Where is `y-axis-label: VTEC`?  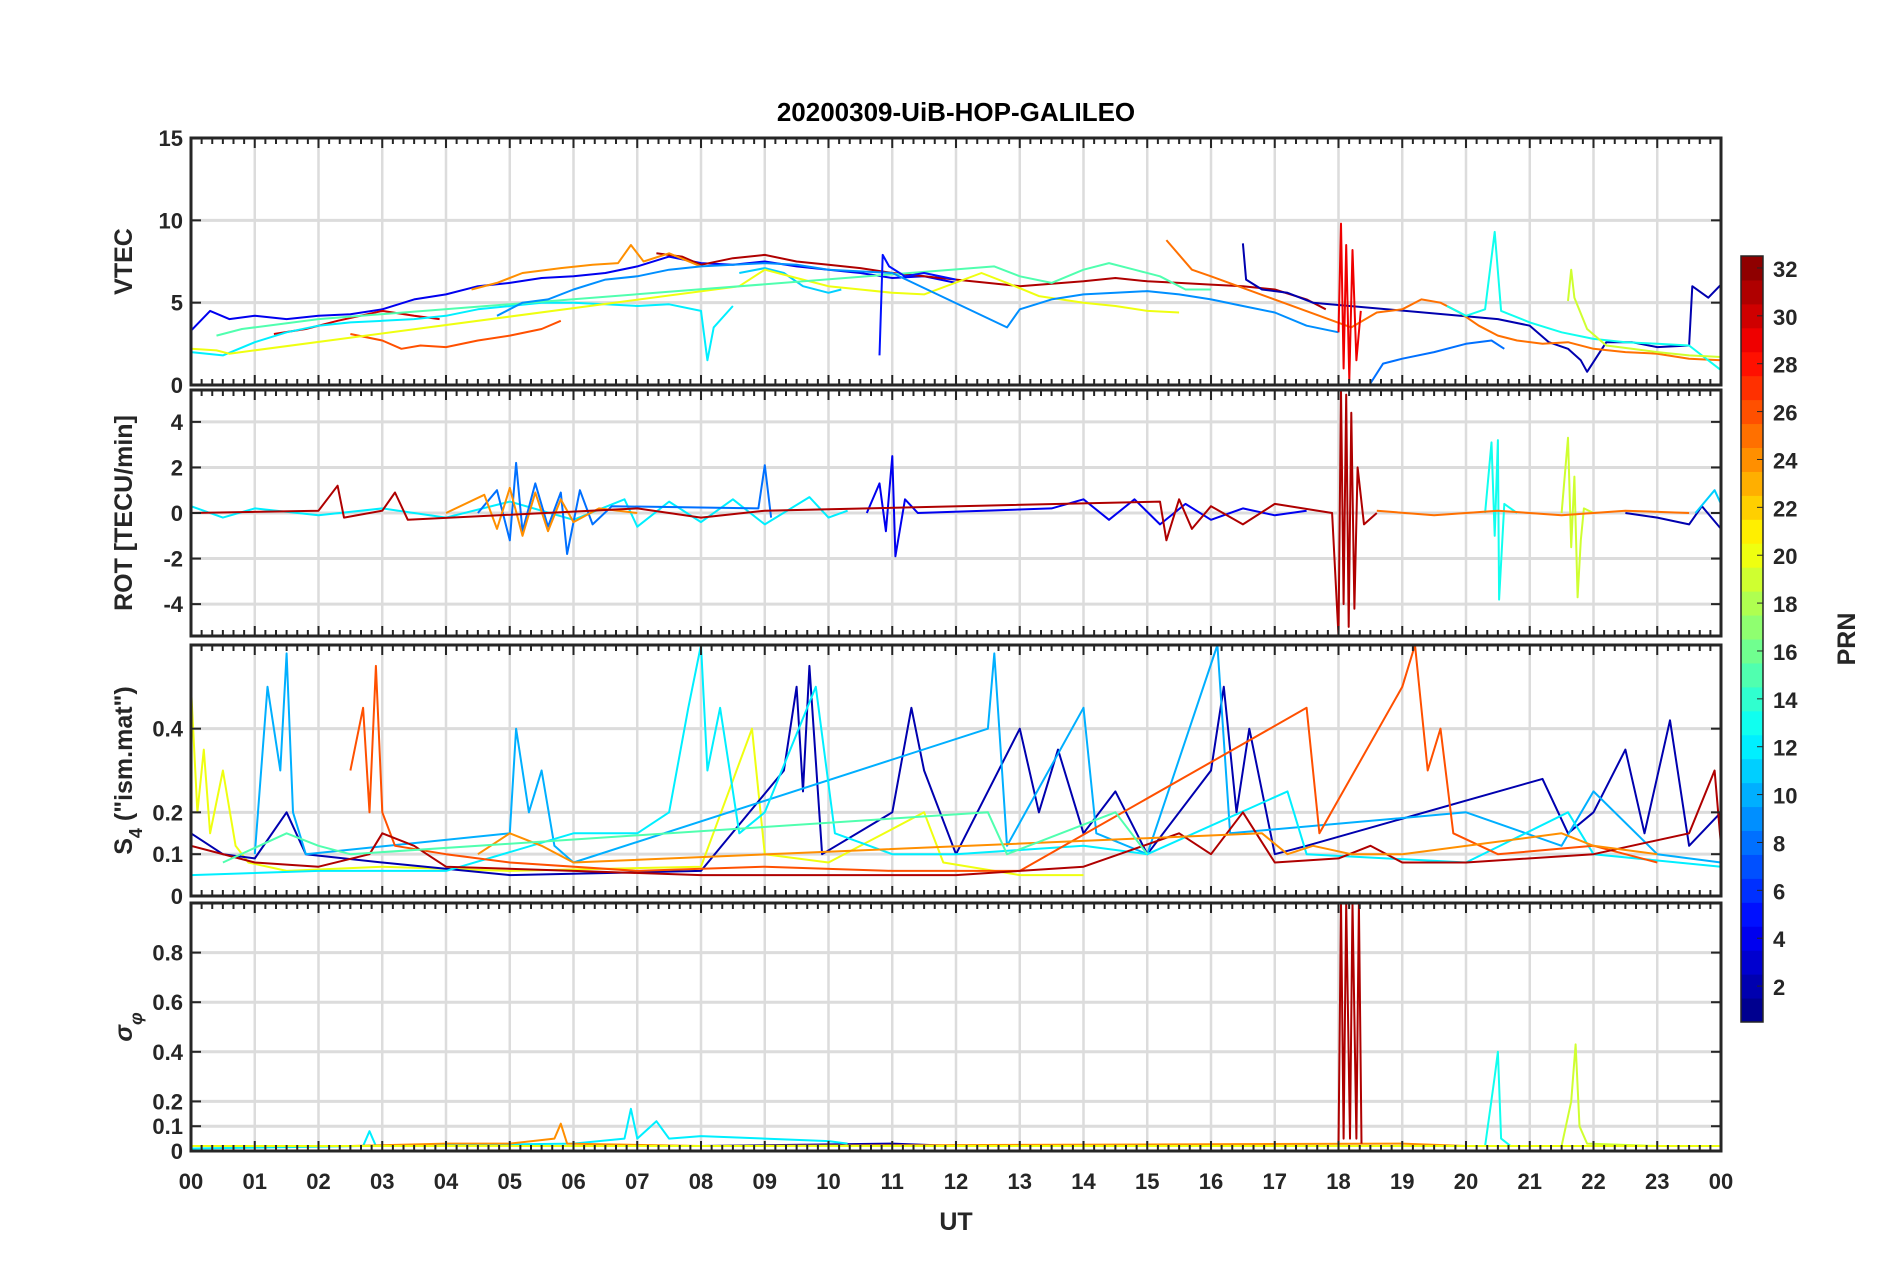
y-axis-label: VTEC is located at coordinates (124, 261).